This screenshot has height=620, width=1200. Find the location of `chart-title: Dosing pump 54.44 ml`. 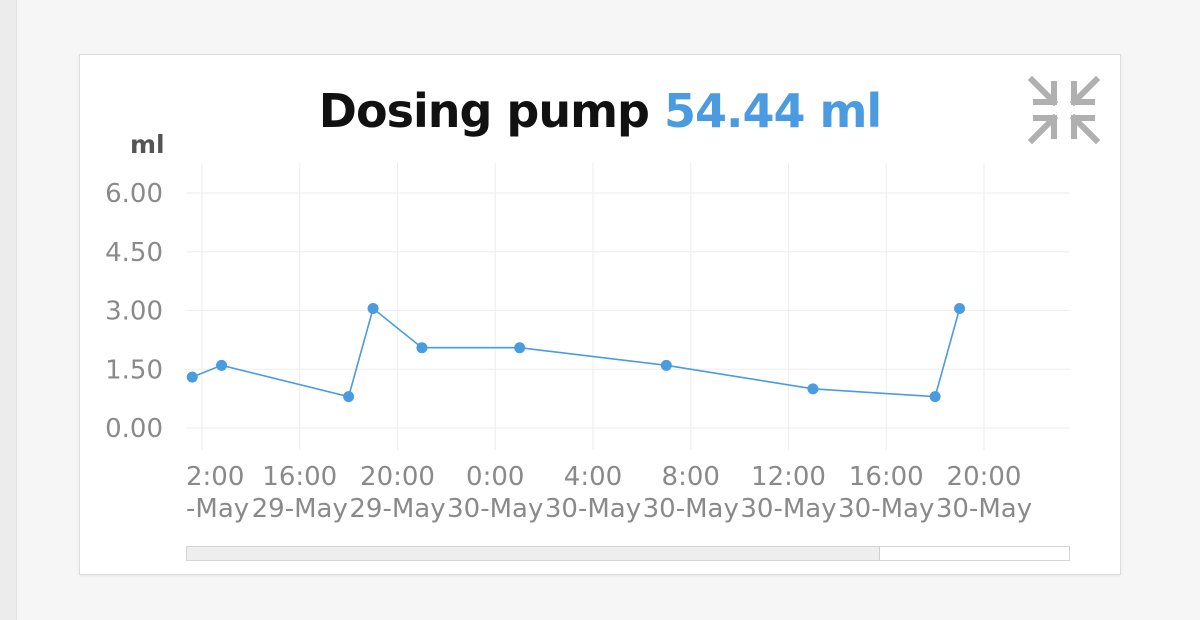

chart-title: Dosing pump 54.44 ml is located at coordinates (600, 111).